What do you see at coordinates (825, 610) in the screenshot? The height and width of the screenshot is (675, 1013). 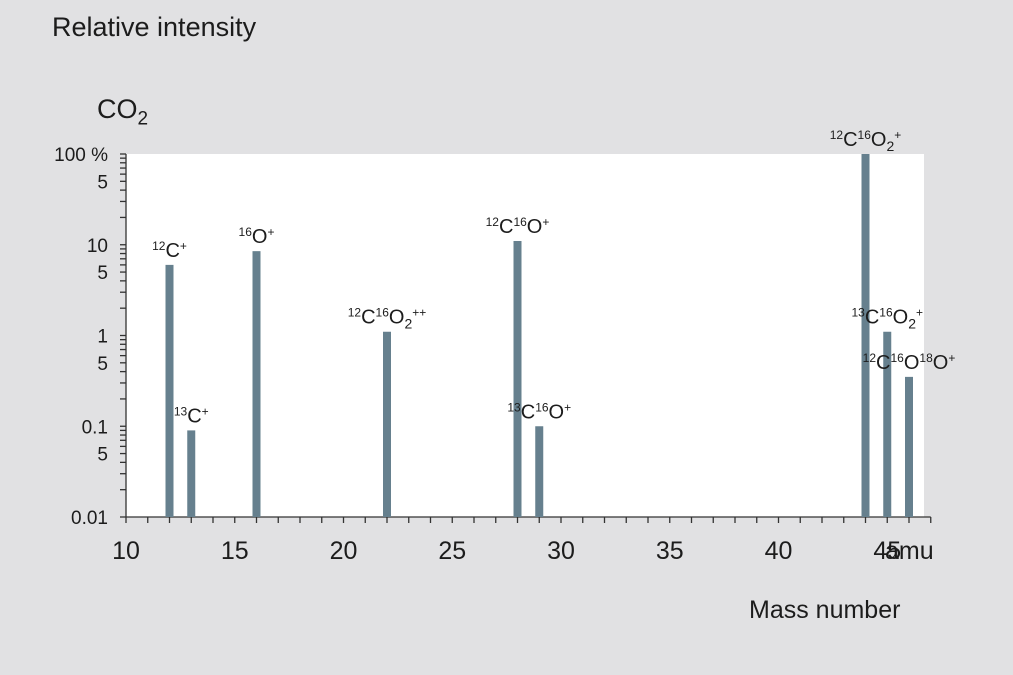 I see `x-axis-title: Mass number` at bounding box center [825, 610].